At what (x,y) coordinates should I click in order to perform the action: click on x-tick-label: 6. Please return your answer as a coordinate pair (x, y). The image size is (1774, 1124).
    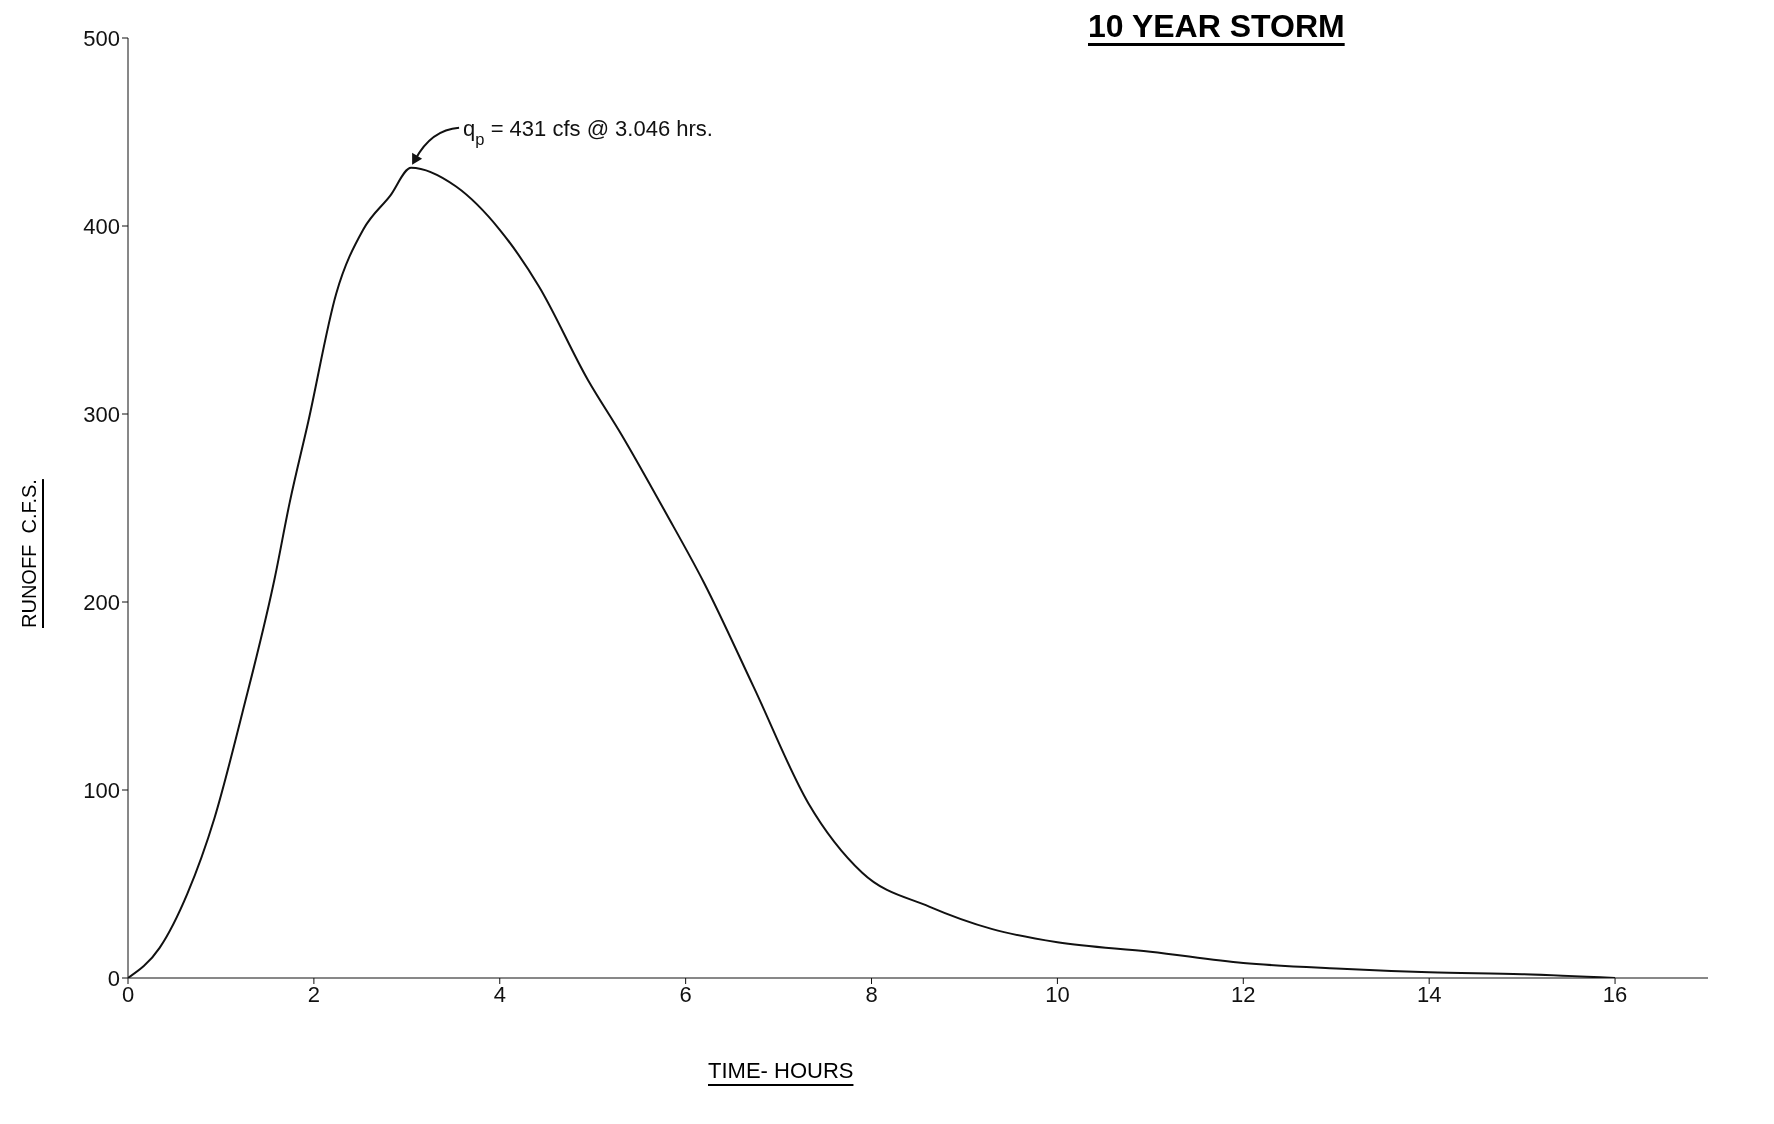
    Looking at the image, I should click on (685, 994).